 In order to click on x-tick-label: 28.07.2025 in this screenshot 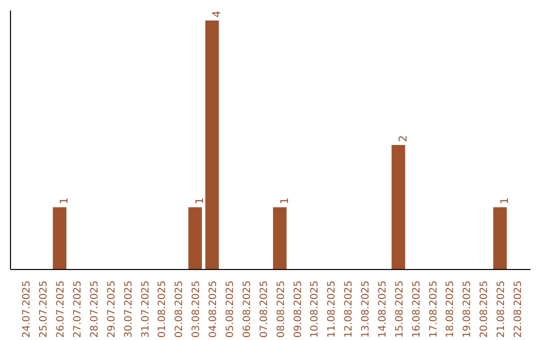, I will do `click(94, 309)`.